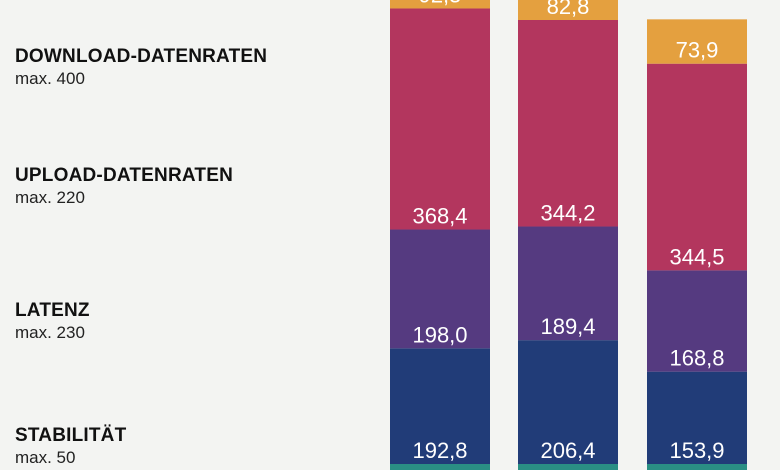 Image resolution: width=780 pixels, height=470 pixels. I want to click on data-label: 82,8, so click(568, 9).